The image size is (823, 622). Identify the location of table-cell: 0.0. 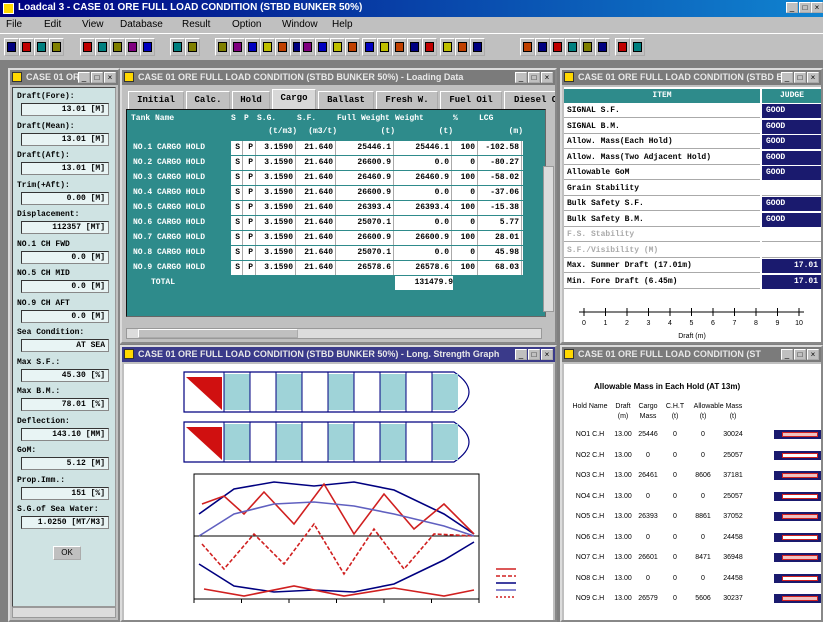
(423, 193).